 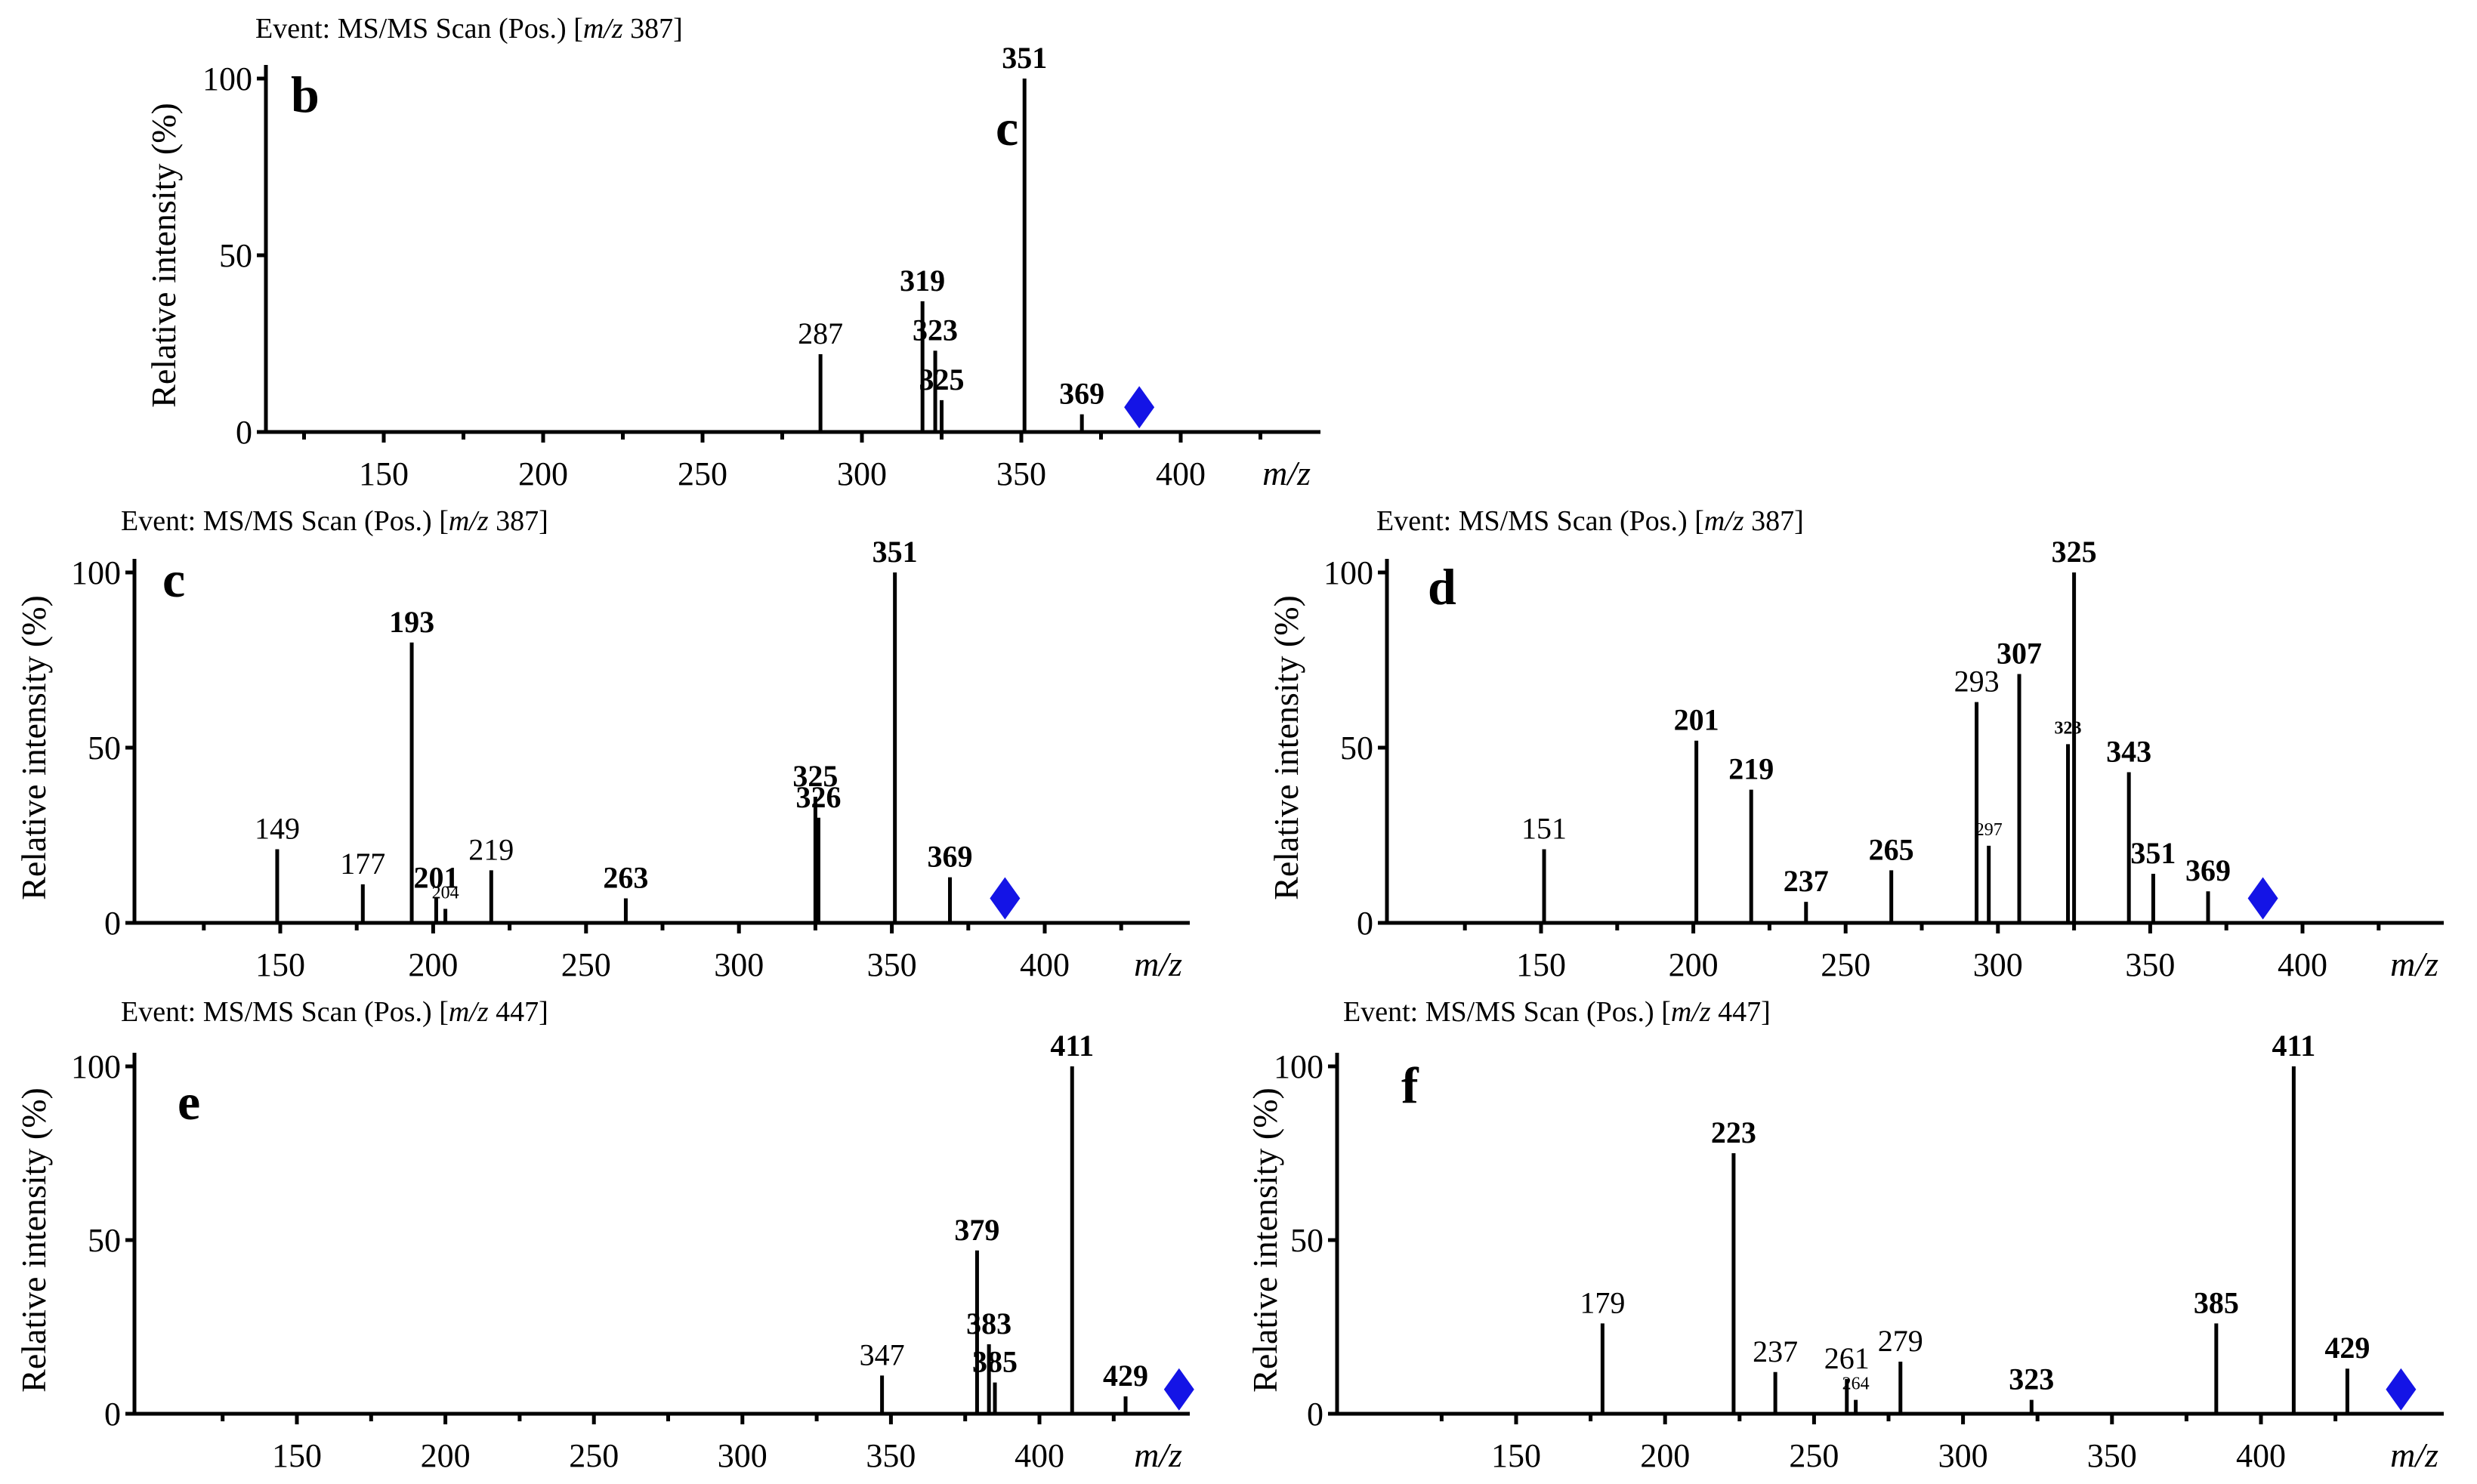 I want to click on peak-label: 219, so click(x=491, y=849).